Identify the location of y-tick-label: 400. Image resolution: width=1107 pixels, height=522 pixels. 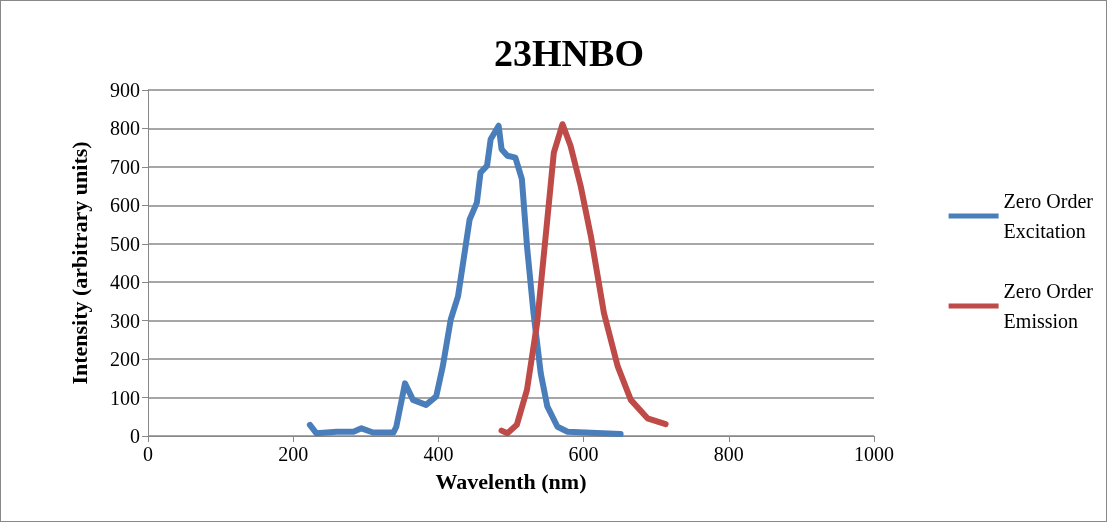
(125, 282).